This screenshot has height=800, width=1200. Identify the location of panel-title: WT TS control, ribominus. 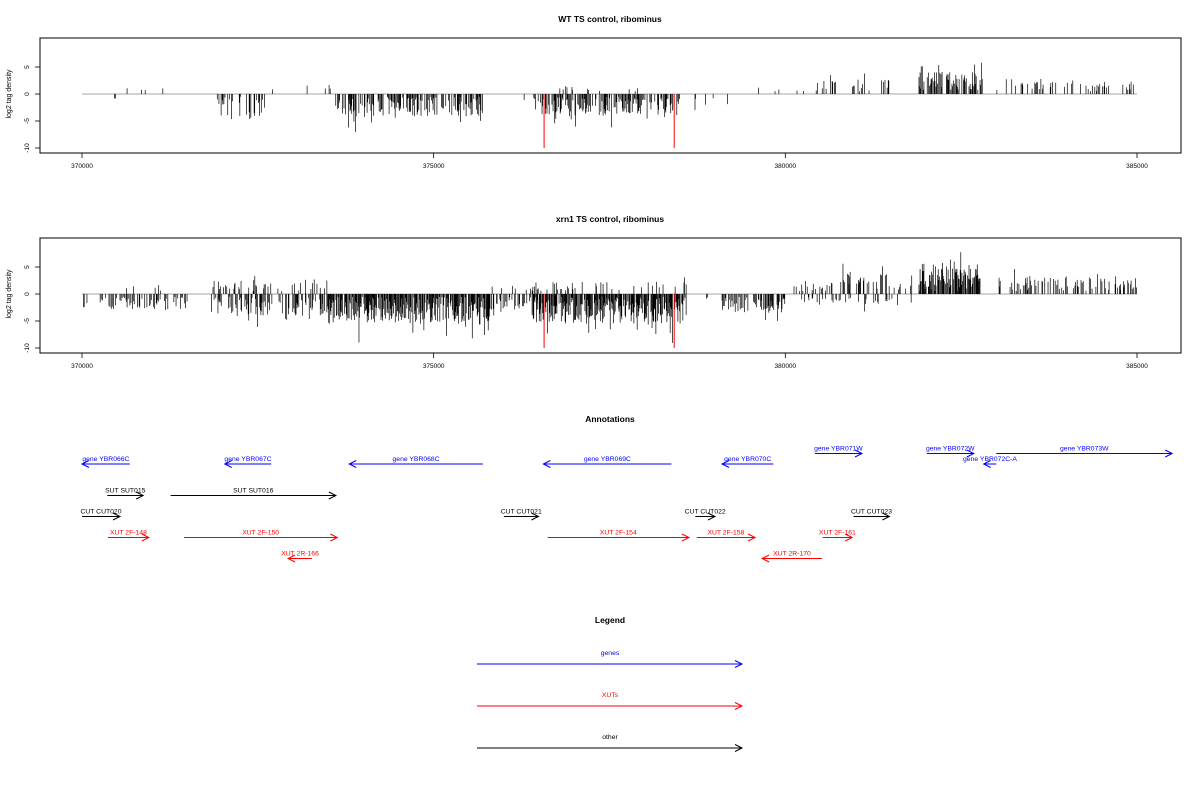
(610, 19).